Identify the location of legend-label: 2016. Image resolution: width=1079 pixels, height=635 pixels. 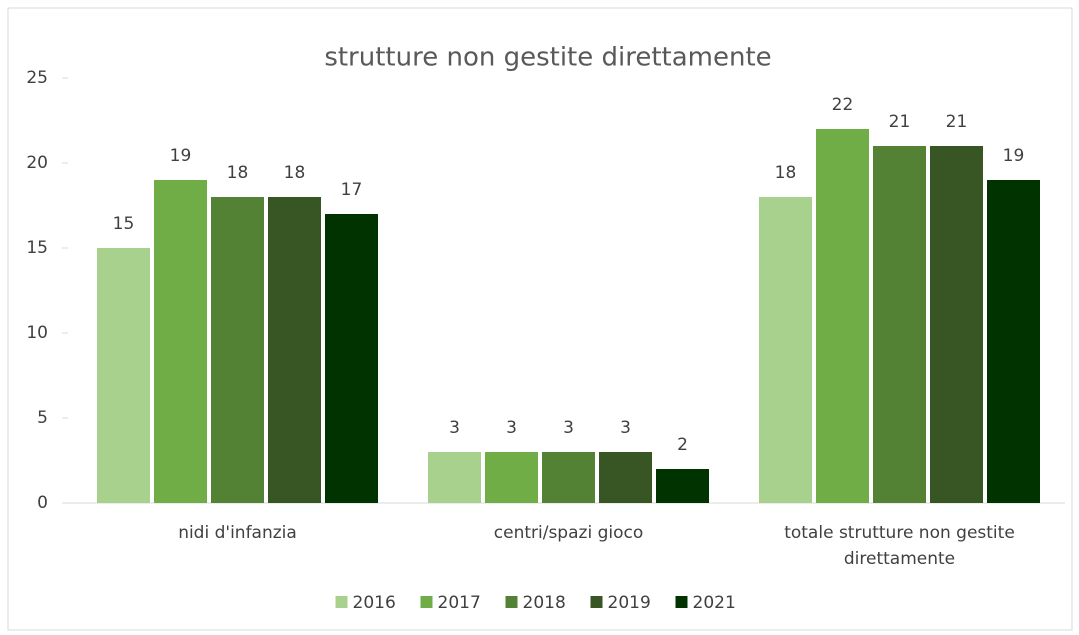
(374, 603).